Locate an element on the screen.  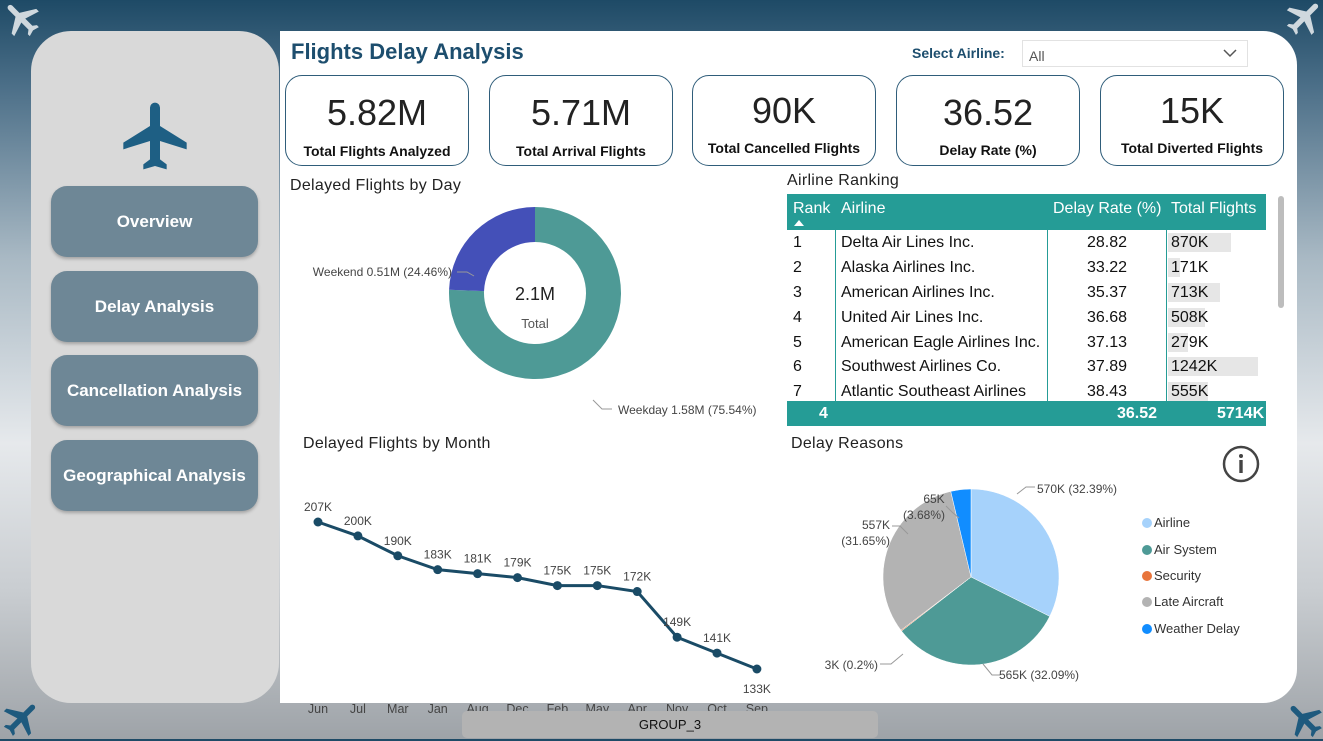
column-header-delay-rate: Delay Rate (%) is located at coordinates (1107, 208).